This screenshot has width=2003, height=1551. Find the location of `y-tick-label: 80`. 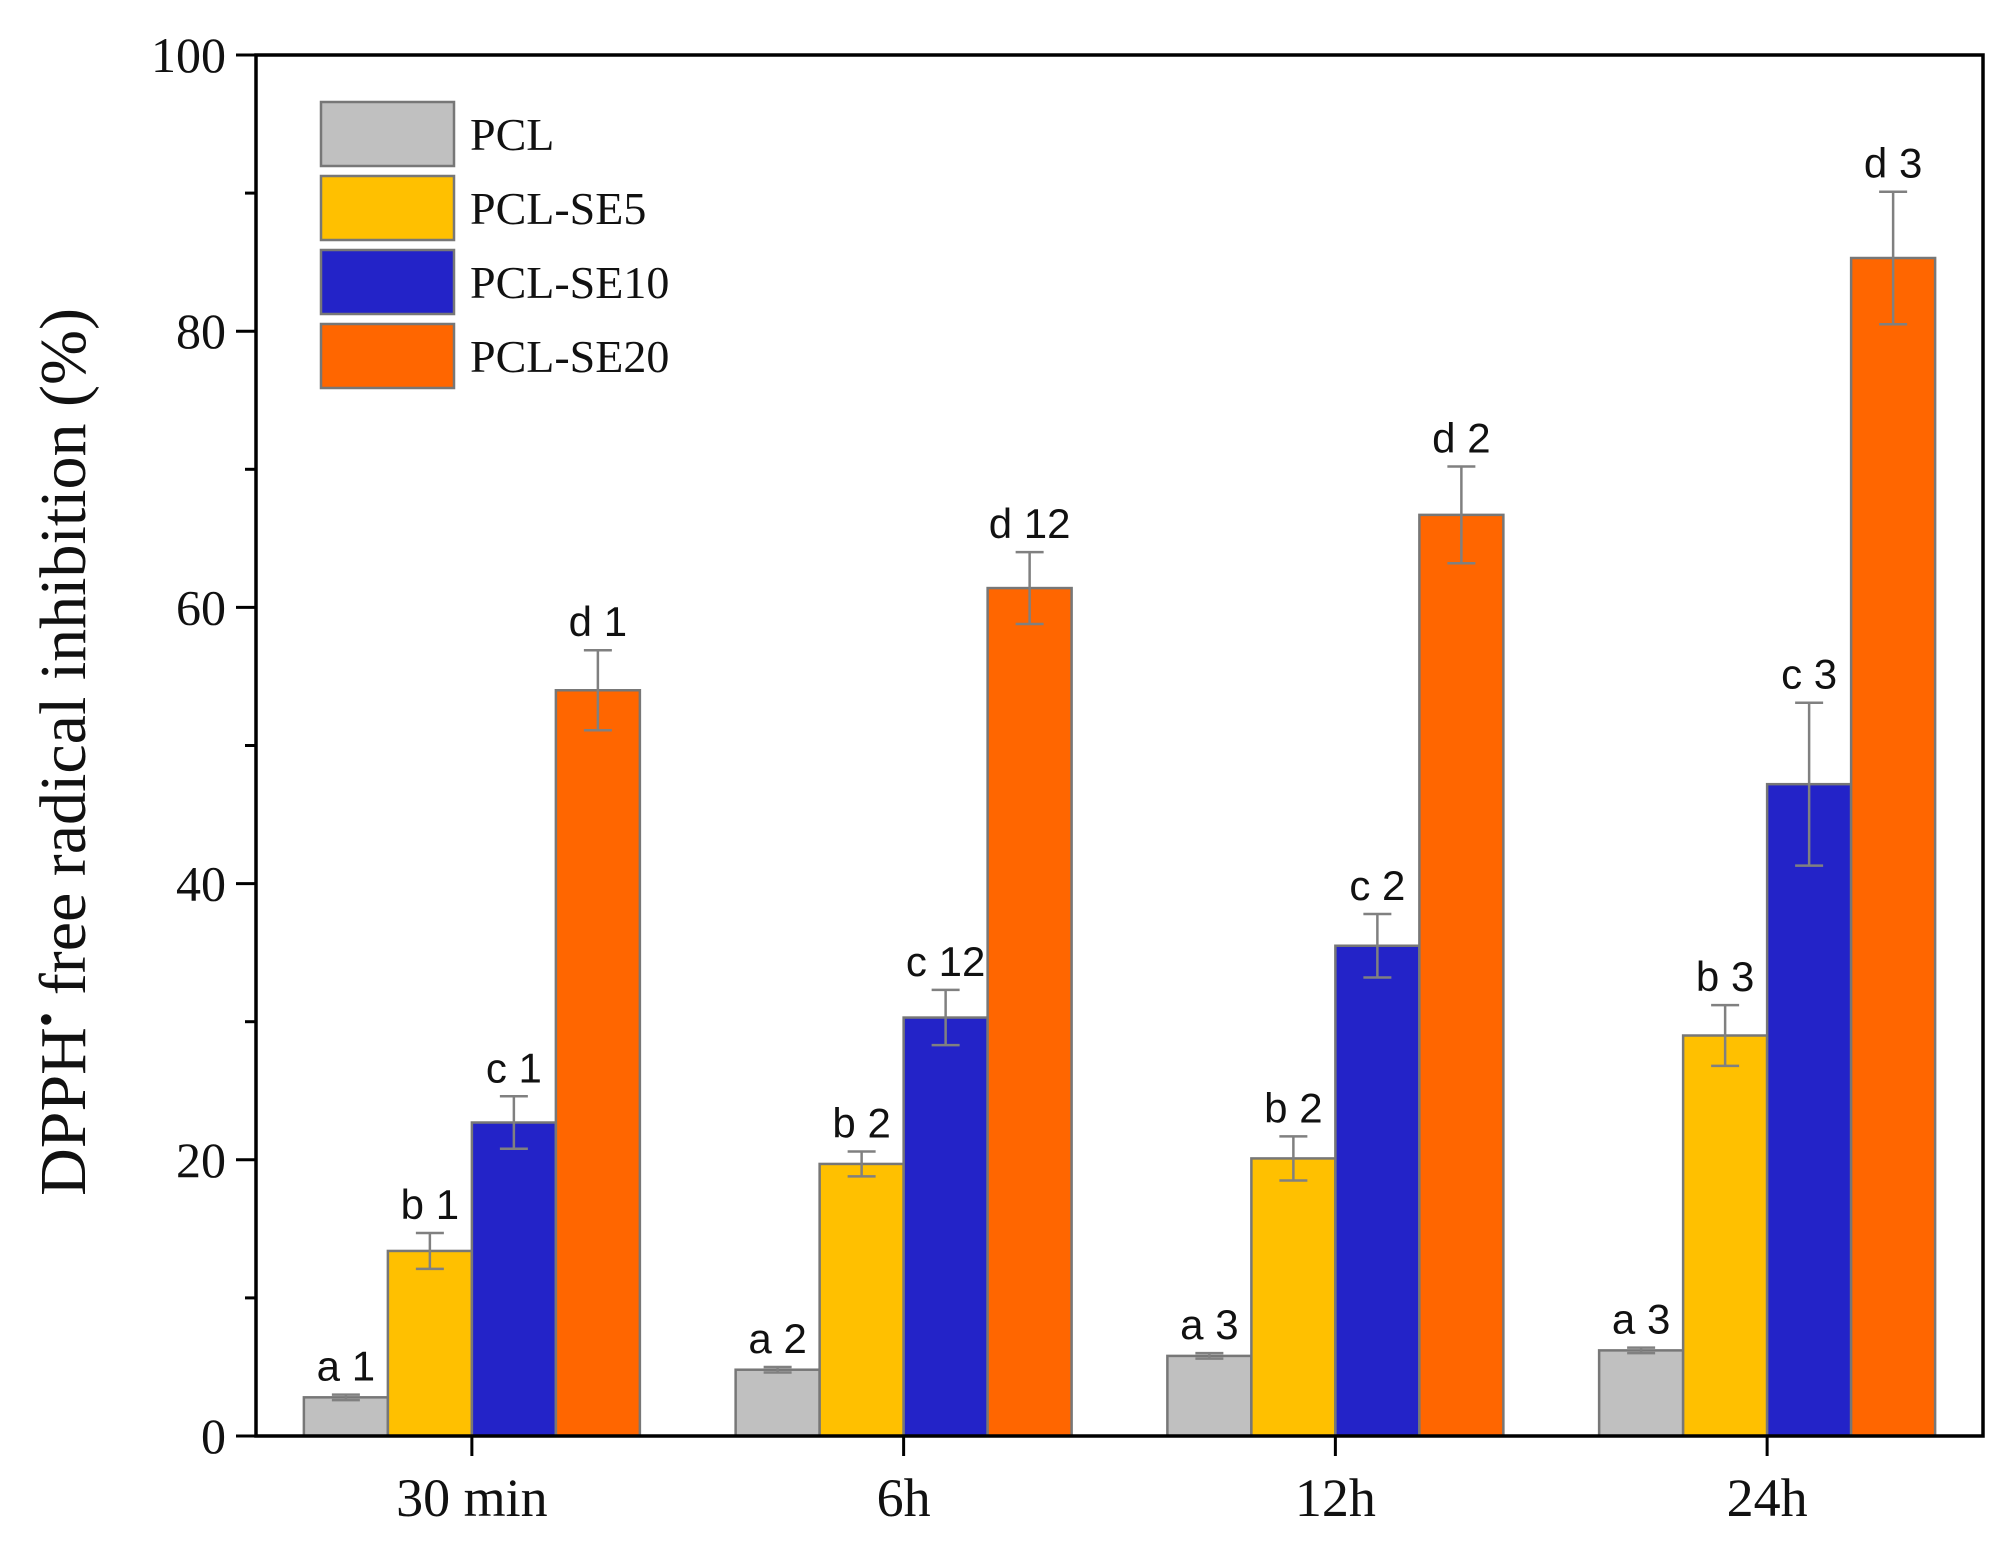

y-tick-label: 80 is located at coordinates (201, 331).